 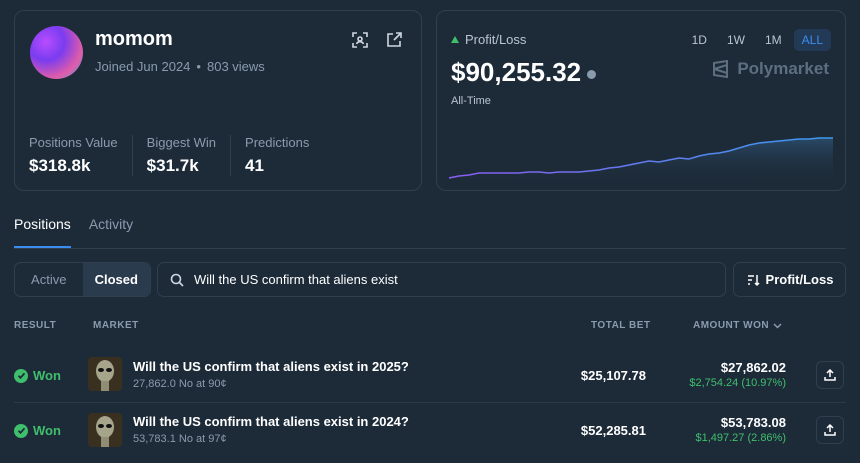 What do you see at coordinates (735, 40) in the screenshot?
I see `range-1w: 1W` at bounding box center [735, 40].